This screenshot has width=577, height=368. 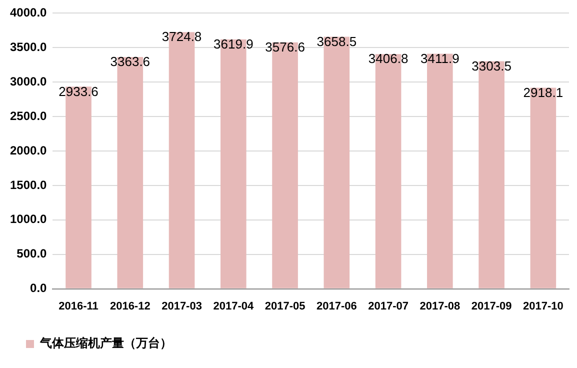 What do you see at coordinates (182, 36) in the screenshot?
I see `data-label: 3724.8` at bounding box center [182, 36].